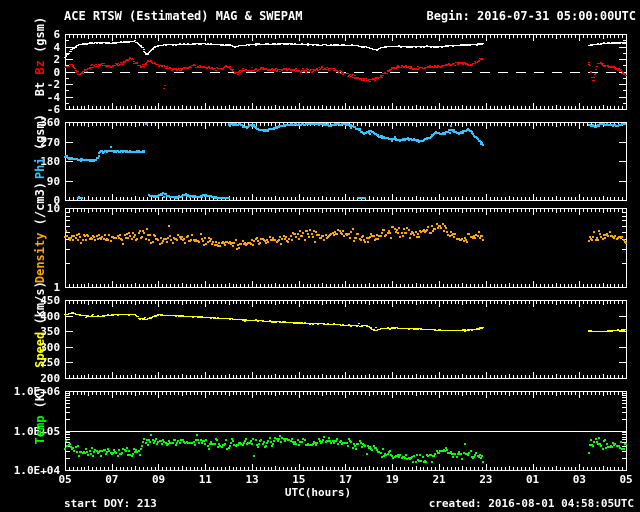  I want to click on x-axis-title: UTC(hours), so click(318, 492).